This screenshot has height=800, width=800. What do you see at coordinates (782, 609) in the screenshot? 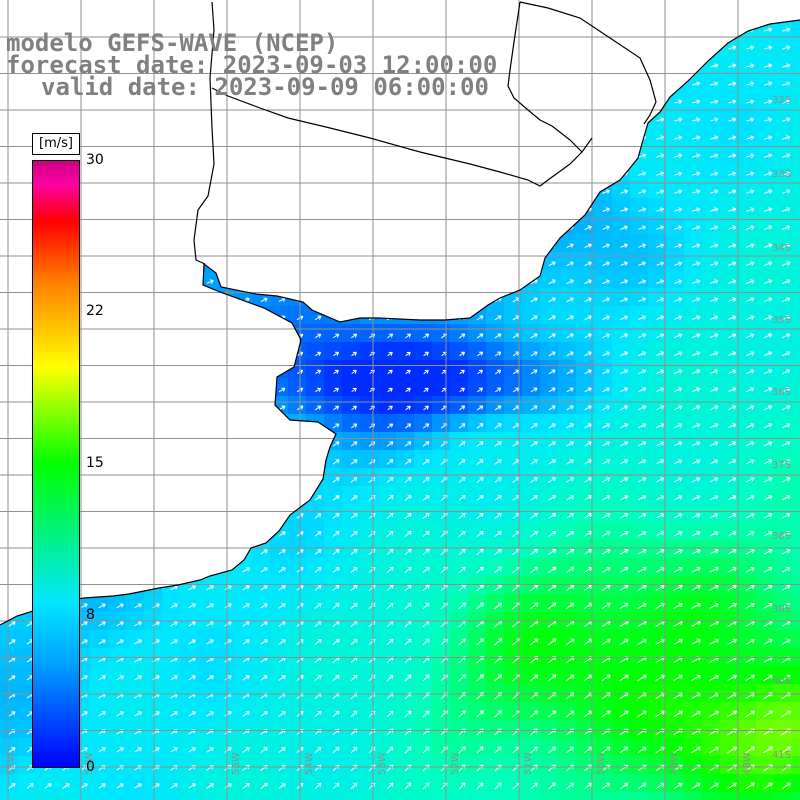
I see `lat-label-39s: 39S` at bounding box center [782, 609].